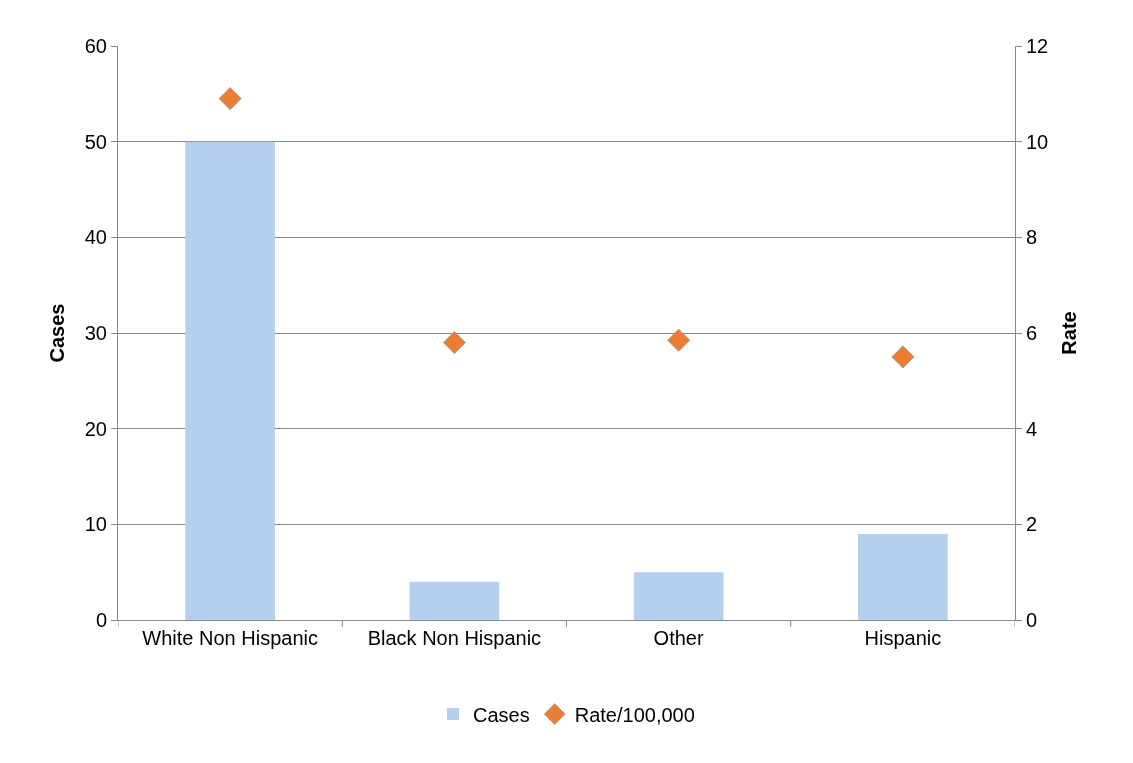 The image size is (1133, 763). I want to click on x-tick-label: Hispanic, so click(903, 638).